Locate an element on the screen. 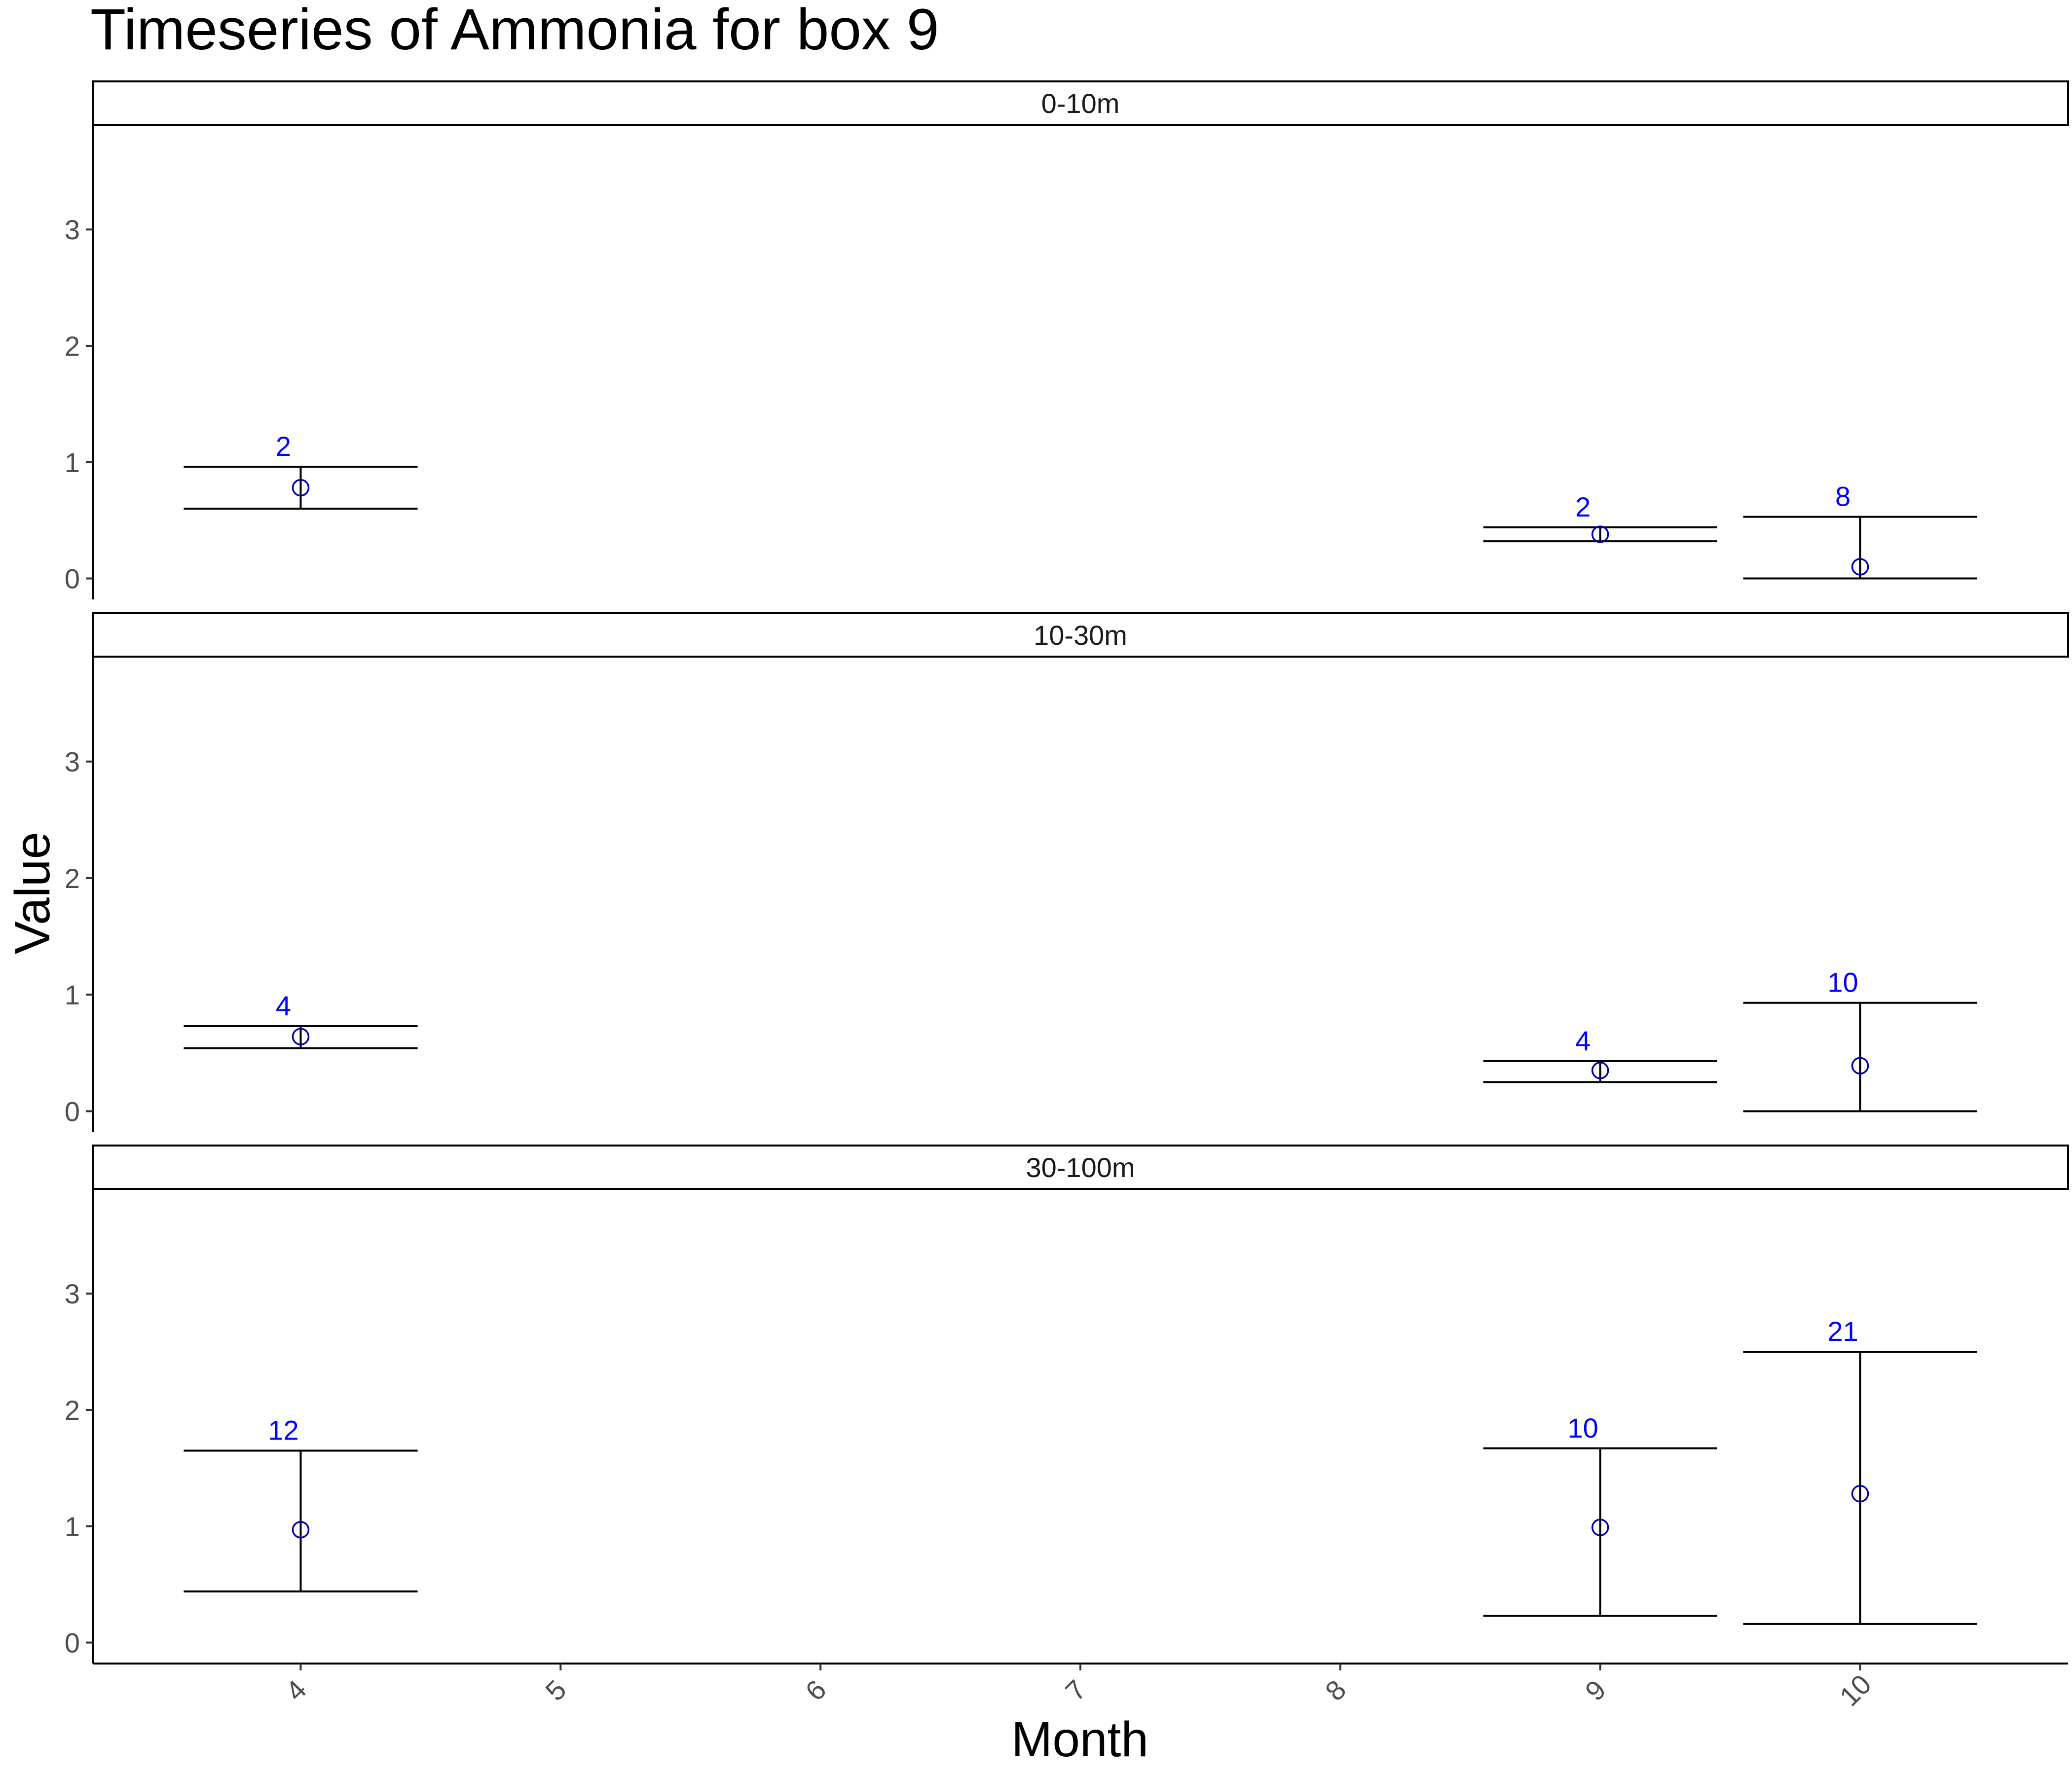  x-tick-label: 8 is located at coordinates (1336, 1691).